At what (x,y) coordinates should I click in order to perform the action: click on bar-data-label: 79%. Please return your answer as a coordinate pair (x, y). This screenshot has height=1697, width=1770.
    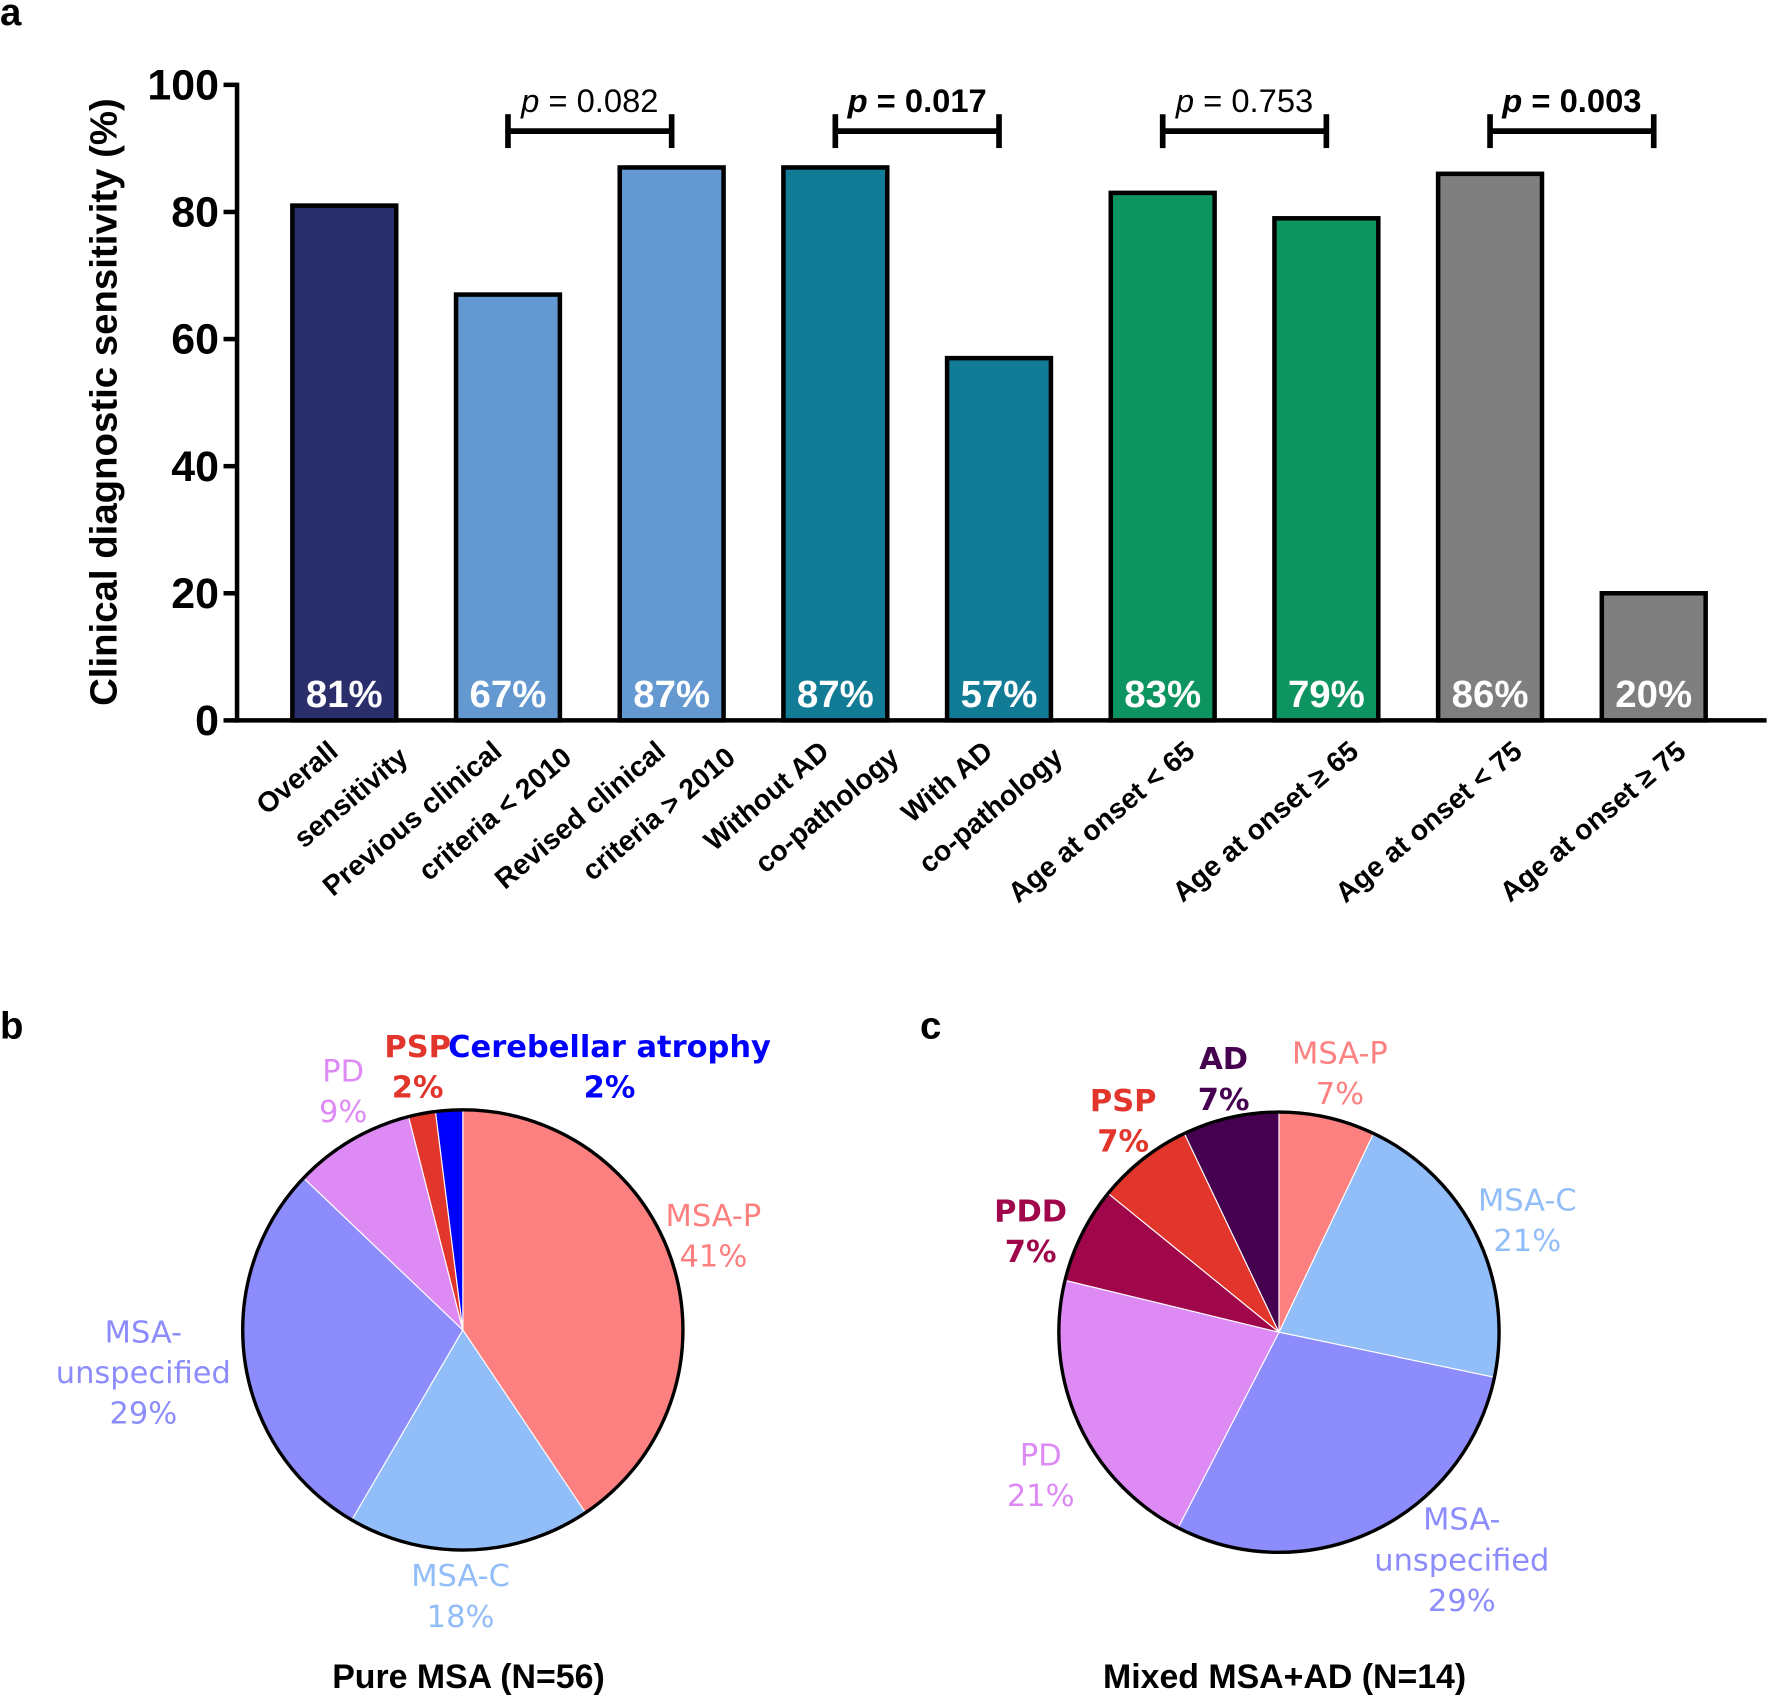
    Looking at the image, I should click on (1326, 694).